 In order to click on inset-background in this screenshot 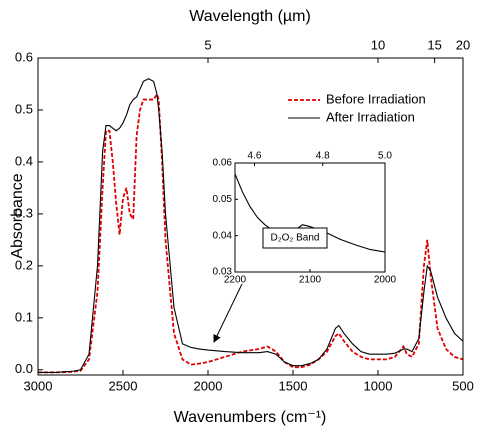, I will do `click(309, 216)`.